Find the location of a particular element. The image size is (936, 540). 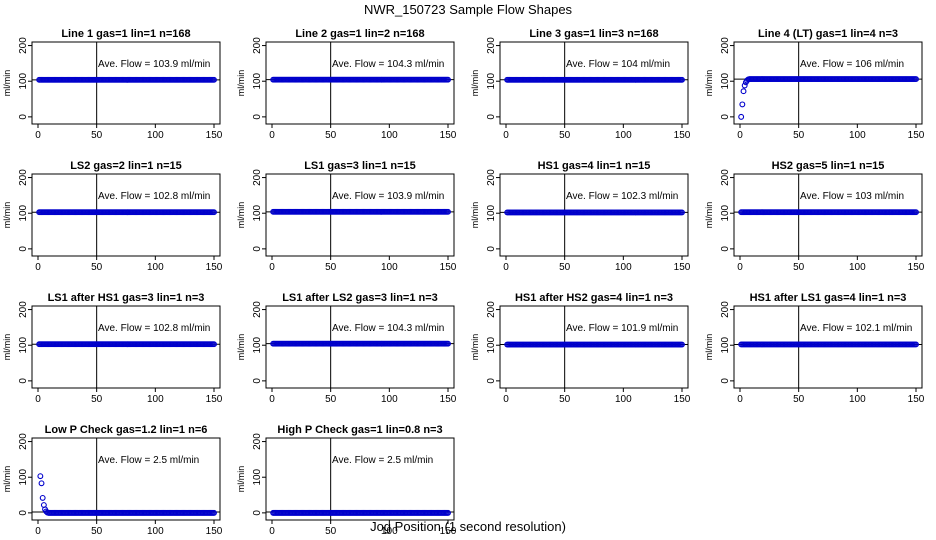

panel-title: Line 4 (LT) gas=1 lin=4 n=3 is located at coordinates (828, 34).